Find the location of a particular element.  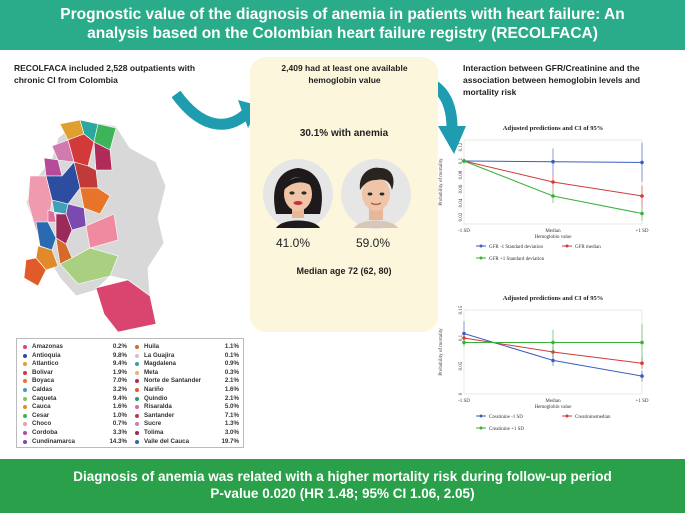

y-tick-label: 0 is located at coordinates (461, 393).